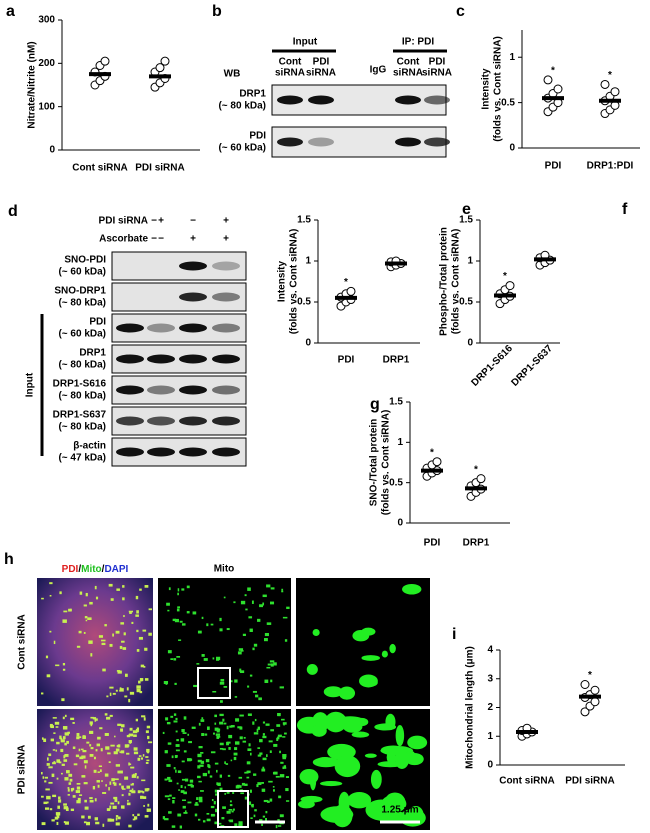 This screenshot has height=833, width=650. I want to click on data-point, so click(105, 61).